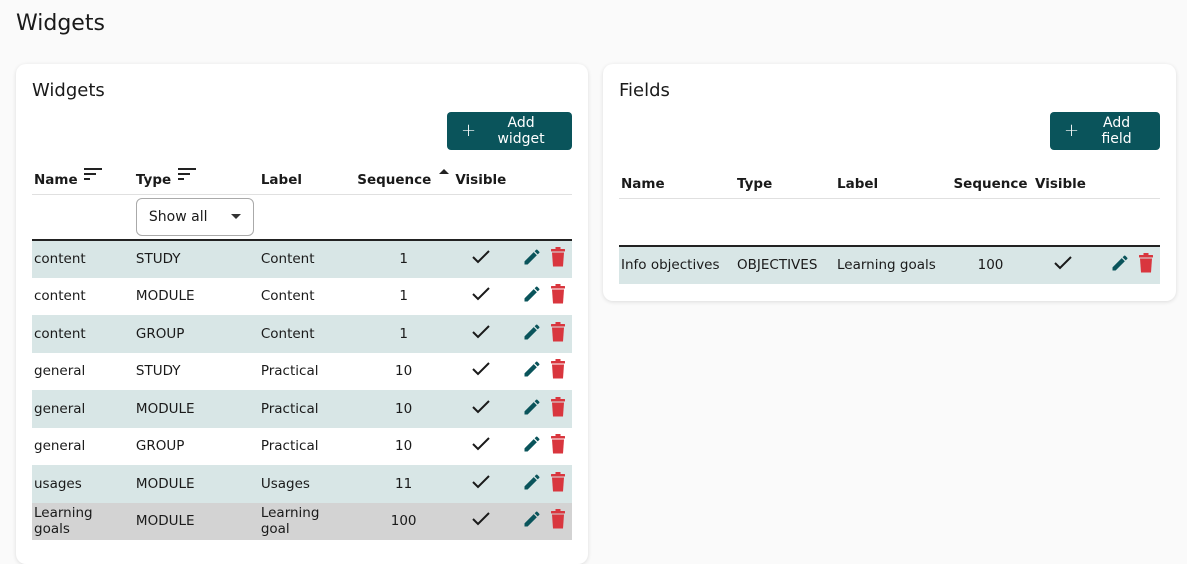 This screenshot has height=564, width=1187. Describe the element at coordinates (403, 484) in the screenshot. I see `cell-sequence: 11` at that location.